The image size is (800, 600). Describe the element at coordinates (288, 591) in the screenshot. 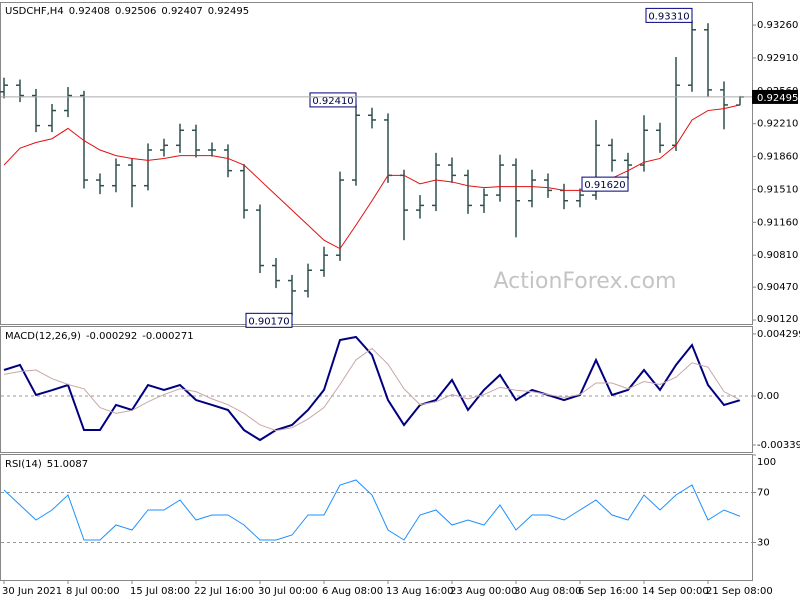

I see `x-tick-label: 30 Jul 00:00` at that location.